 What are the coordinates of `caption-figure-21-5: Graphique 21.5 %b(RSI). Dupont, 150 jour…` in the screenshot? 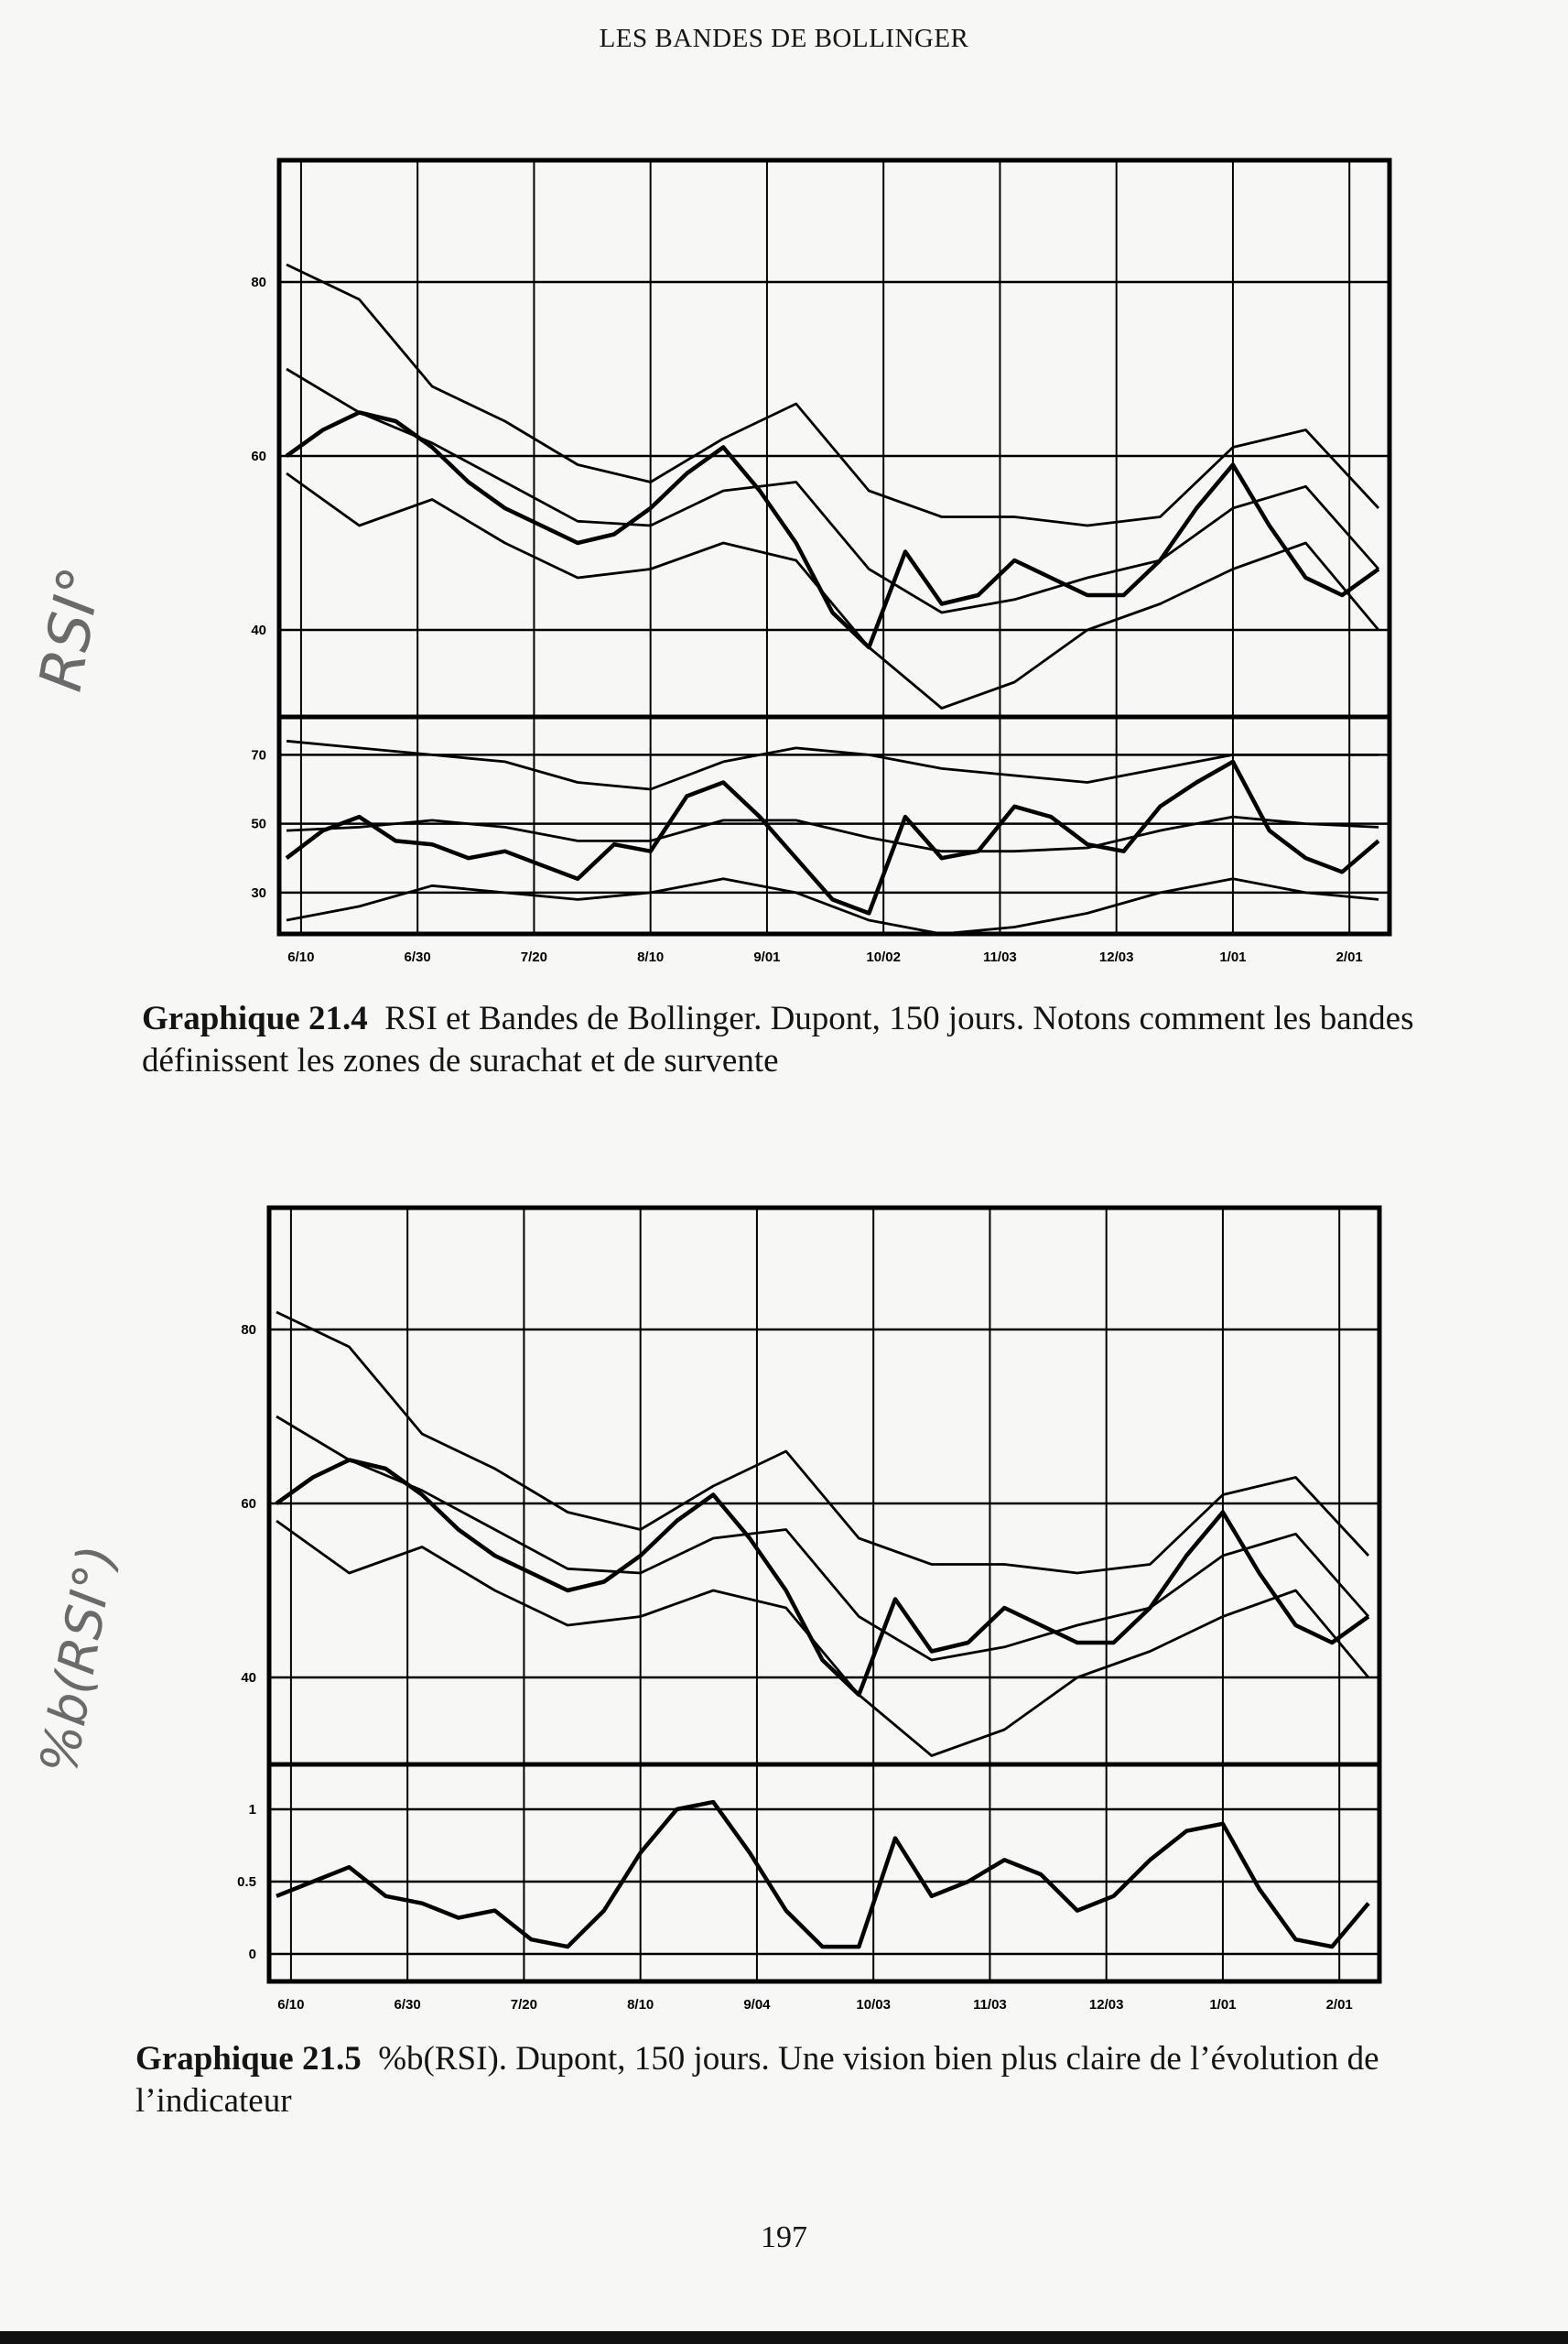 It's located at (813, 2080).